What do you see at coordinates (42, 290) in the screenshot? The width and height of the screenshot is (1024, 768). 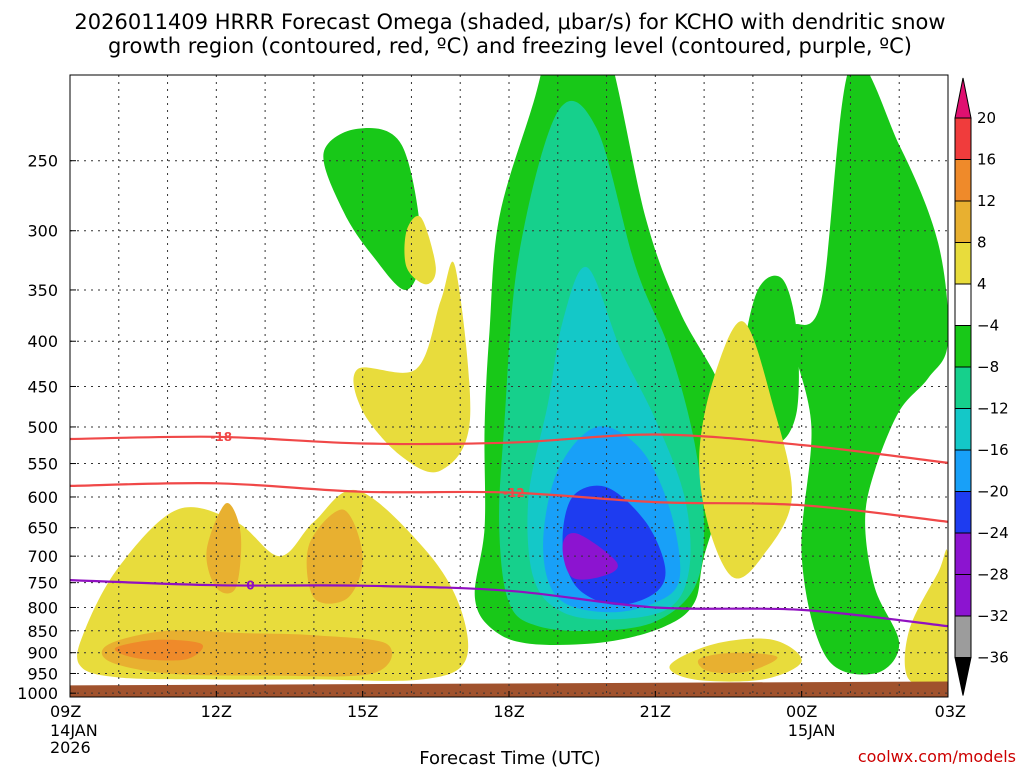 I see `y-tick-label-350: 350` at bounding box center [42, 290].